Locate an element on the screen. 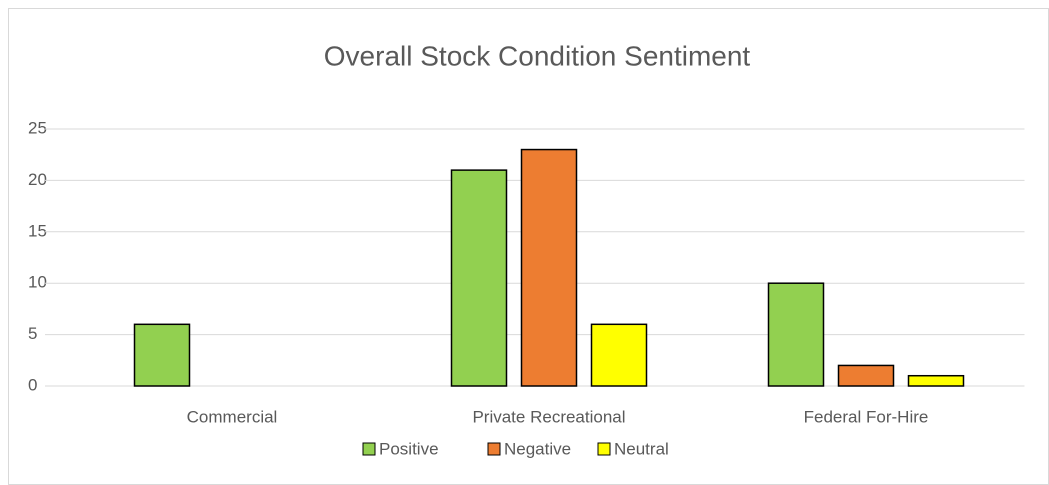 This screenshot has width=1049, height=485. y-tick-label: 15 is located at coordinates (37, 230).